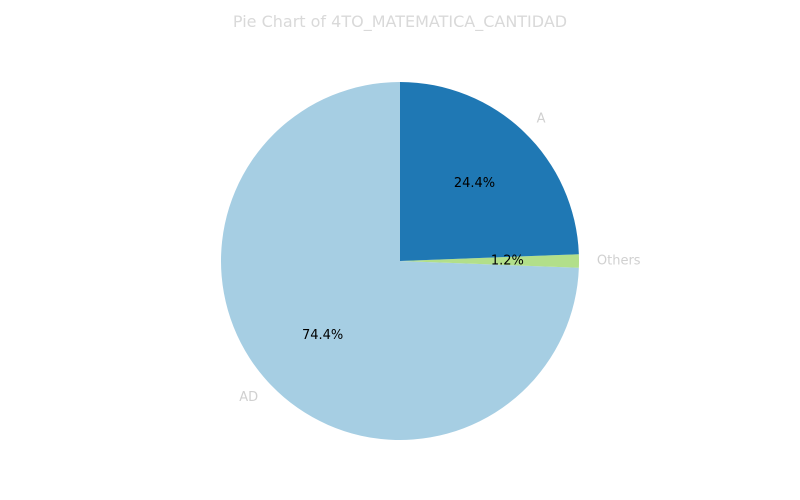  I want to click on slice-label-a: A, so click(541, 119).